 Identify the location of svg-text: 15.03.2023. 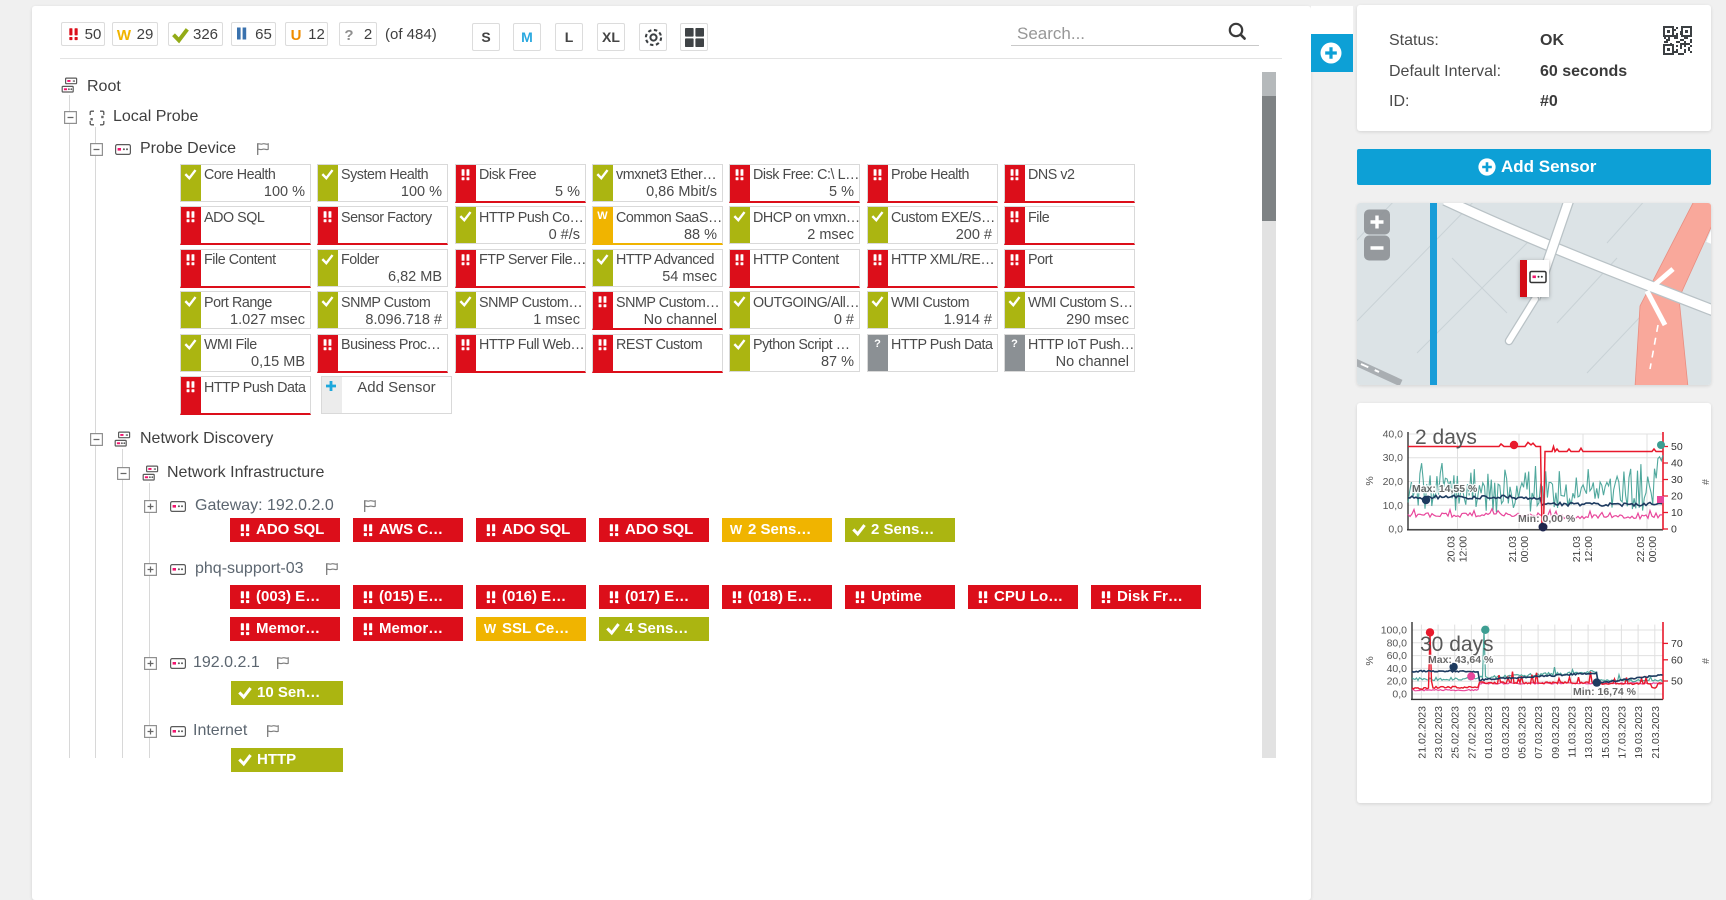
(1606, 732).